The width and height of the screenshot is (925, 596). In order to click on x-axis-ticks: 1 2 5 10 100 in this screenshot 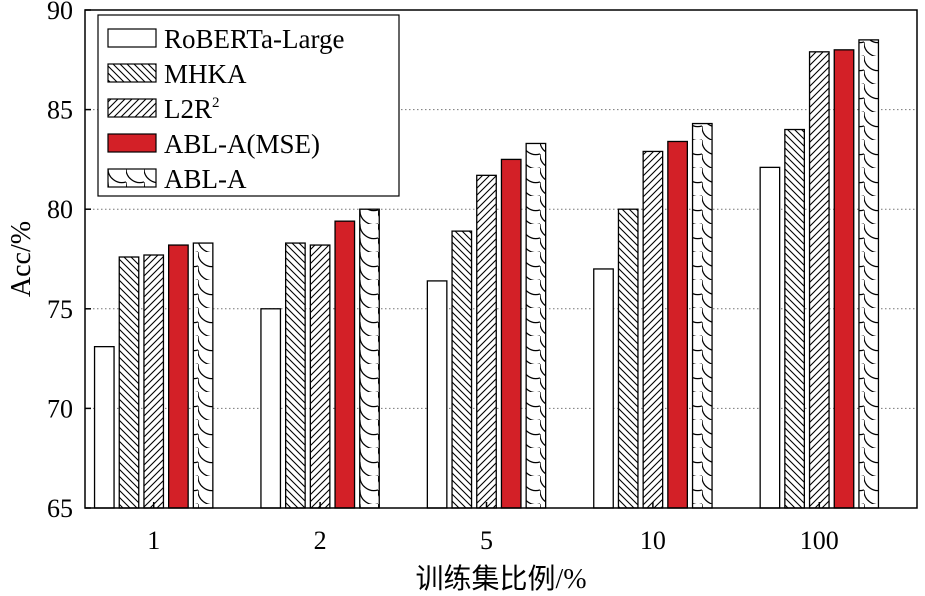, I will do `click(493, 528)`.